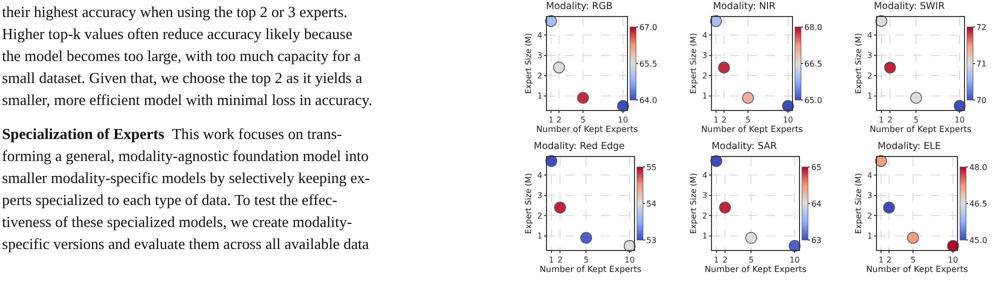 This screenshot has height=285, width=998. I want to click on color-bar-label: 68.0, so click(813, 27).